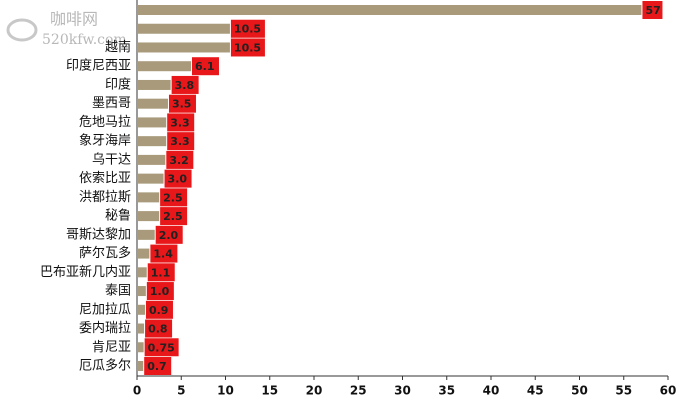  I want to click on category-label: 厄瓜多尔, so click(105, 366).